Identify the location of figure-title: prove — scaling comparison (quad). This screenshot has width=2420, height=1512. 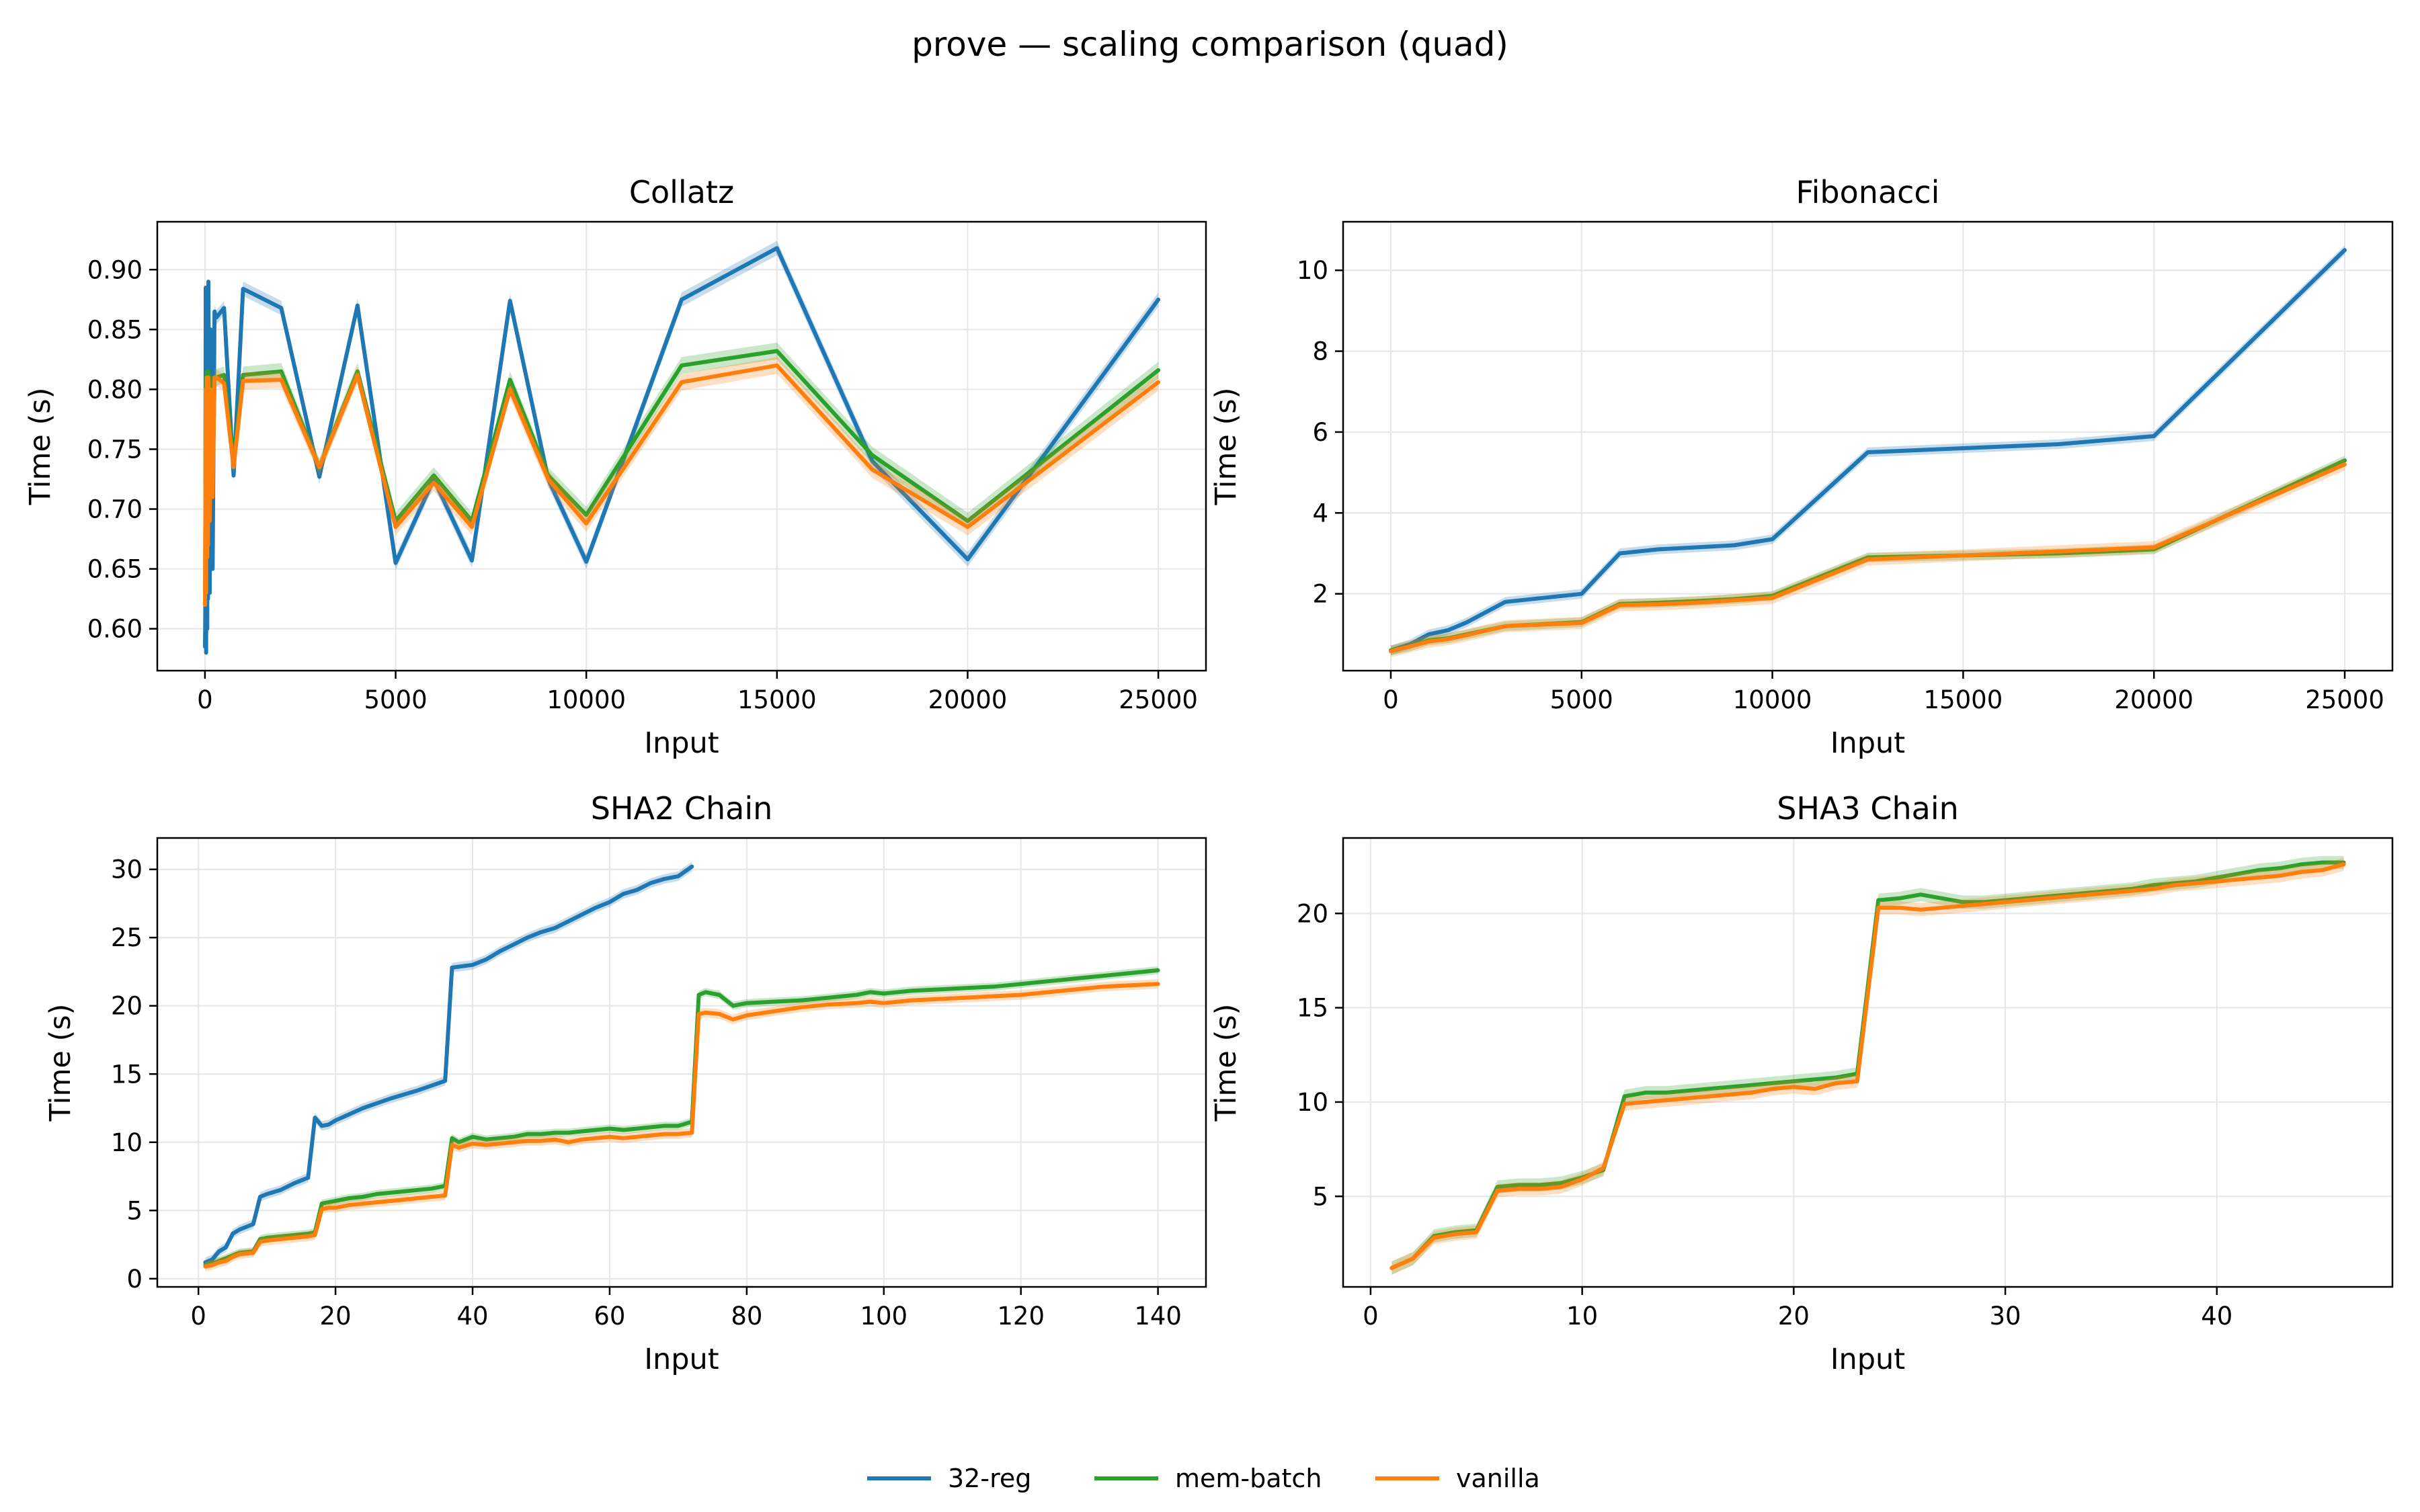
(1210, 45).